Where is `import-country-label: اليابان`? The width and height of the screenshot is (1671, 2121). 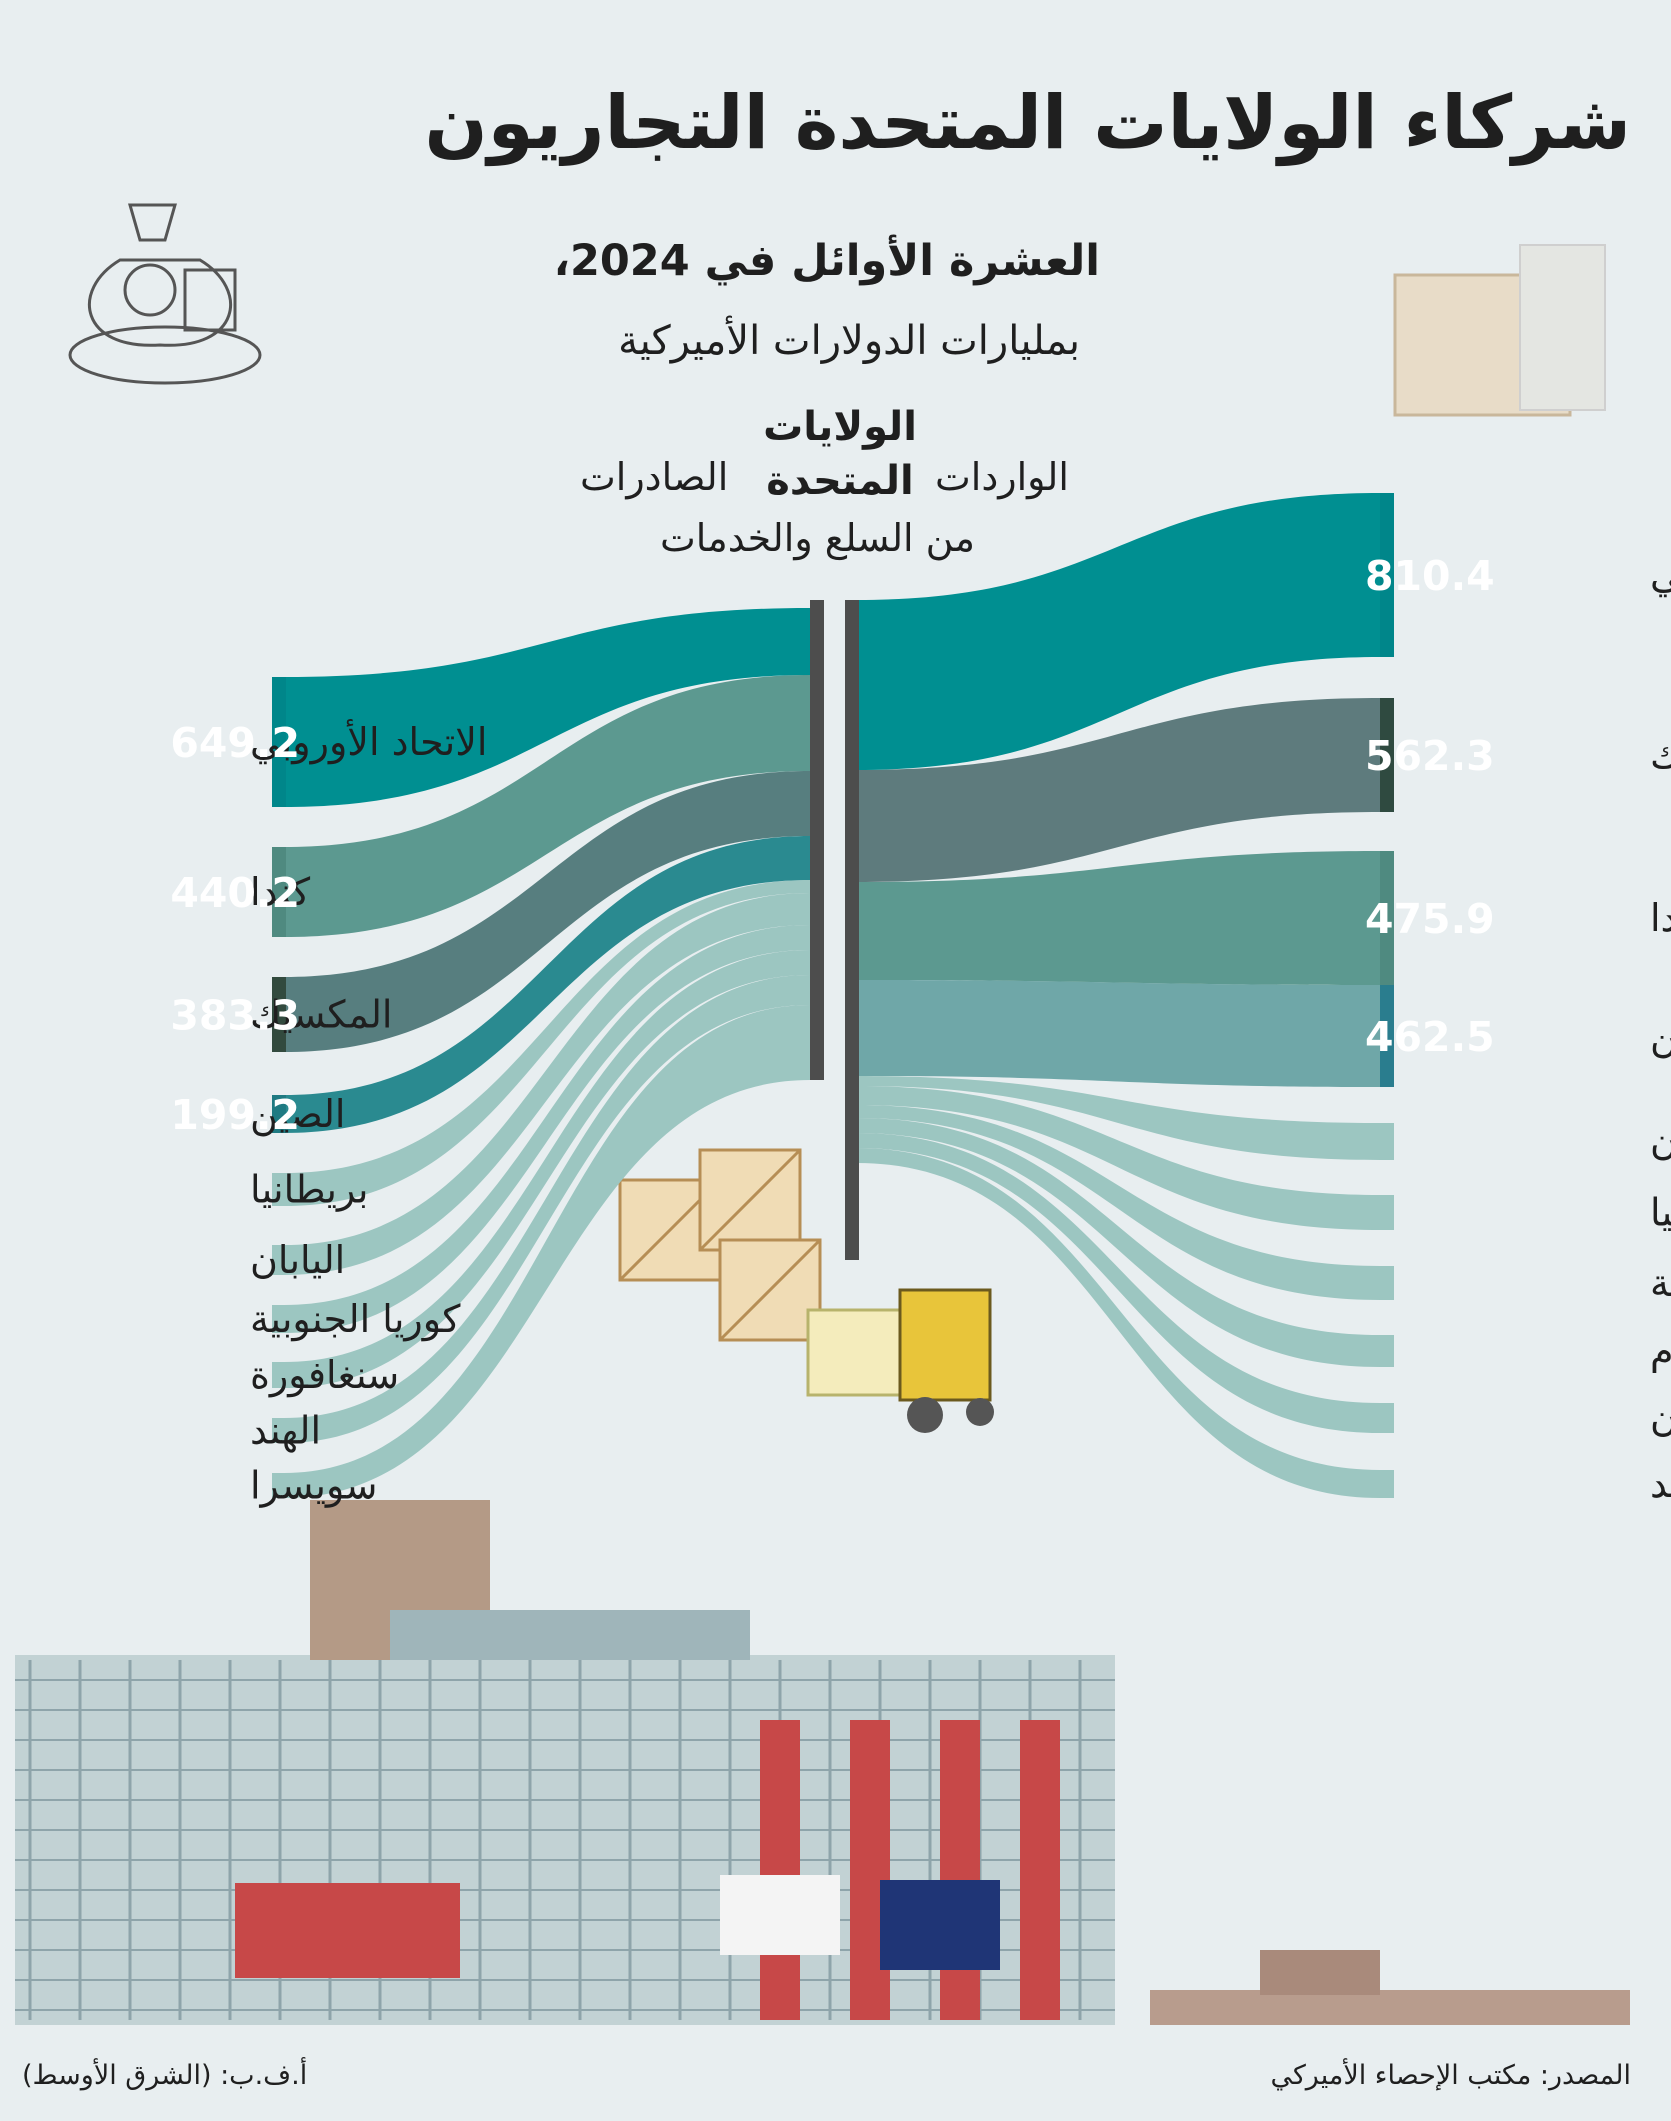 import-country-label: اليابان is located at coordinates (1660, 1142).